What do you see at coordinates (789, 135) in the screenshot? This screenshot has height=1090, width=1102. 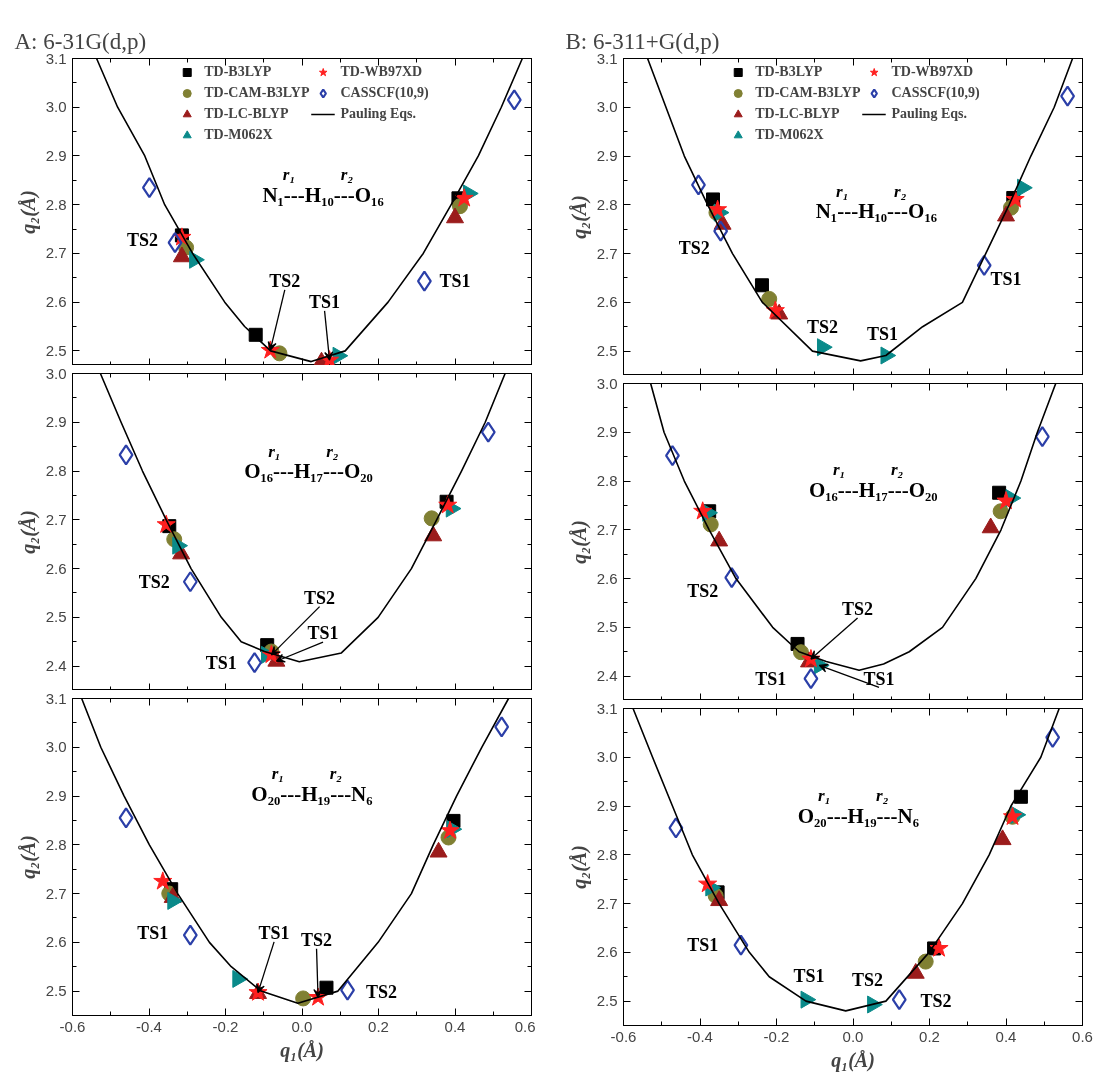 I see `legend-label: TD-M062X` at bounding box center [789, 135].